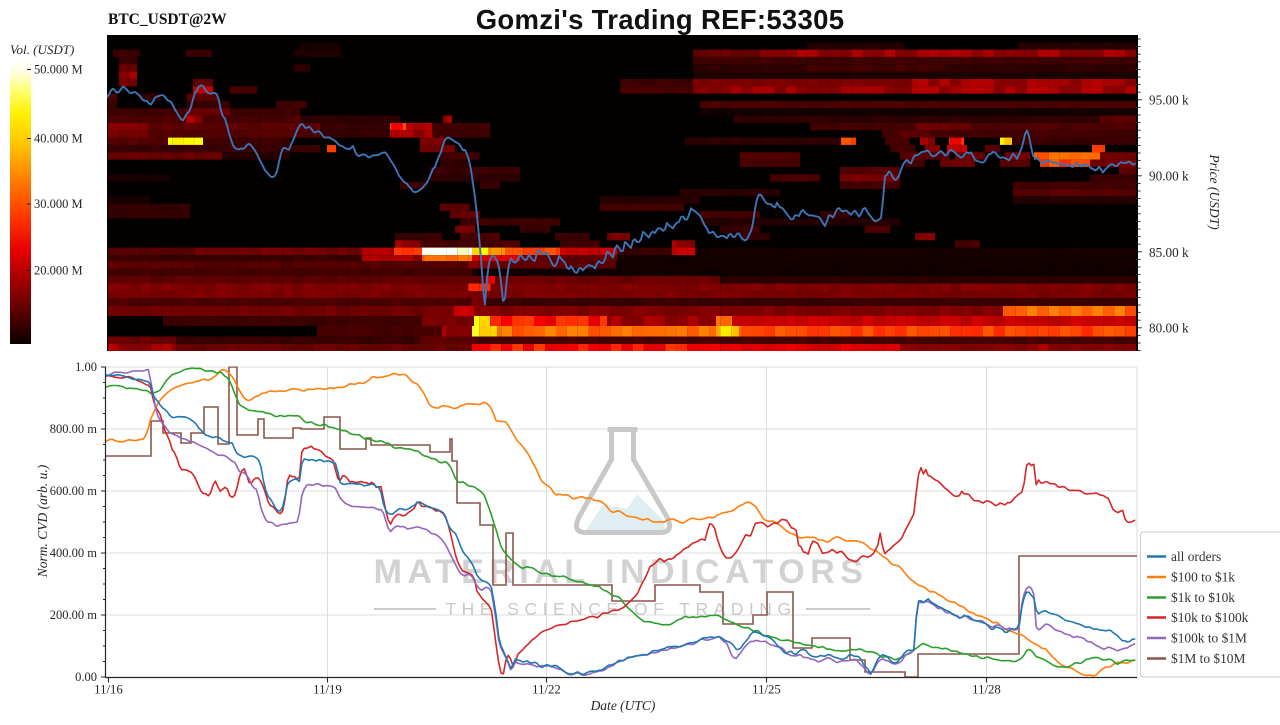  What do you see at coordinates (42, 49) in the screenshot?
I see `svg-text: Vol. (USDT)` at bounding box center [42, 49].